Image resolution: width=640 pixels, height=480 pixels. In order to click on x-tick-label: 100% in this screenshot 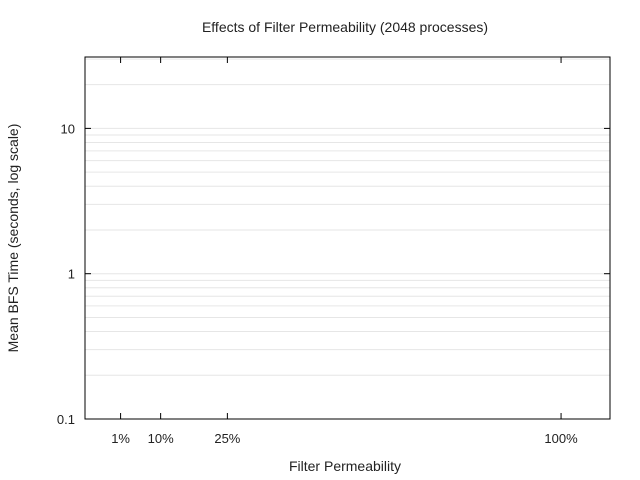, I will do `click(561, 438)`.